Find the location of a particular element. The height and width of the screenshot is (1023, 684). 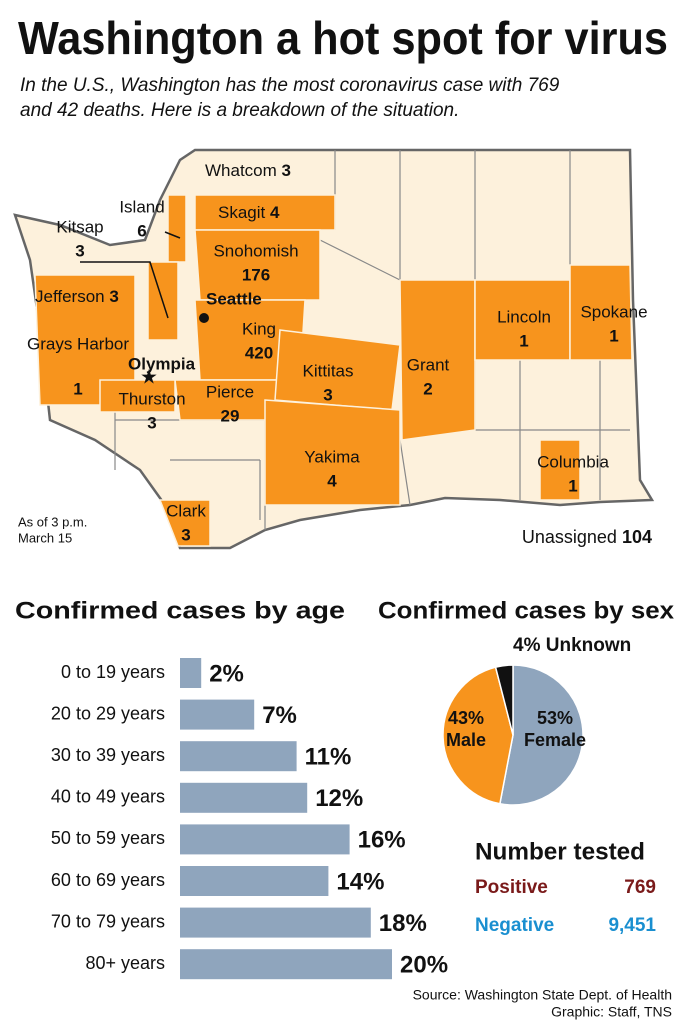

county-name: King is located at coordinates (259, 328).